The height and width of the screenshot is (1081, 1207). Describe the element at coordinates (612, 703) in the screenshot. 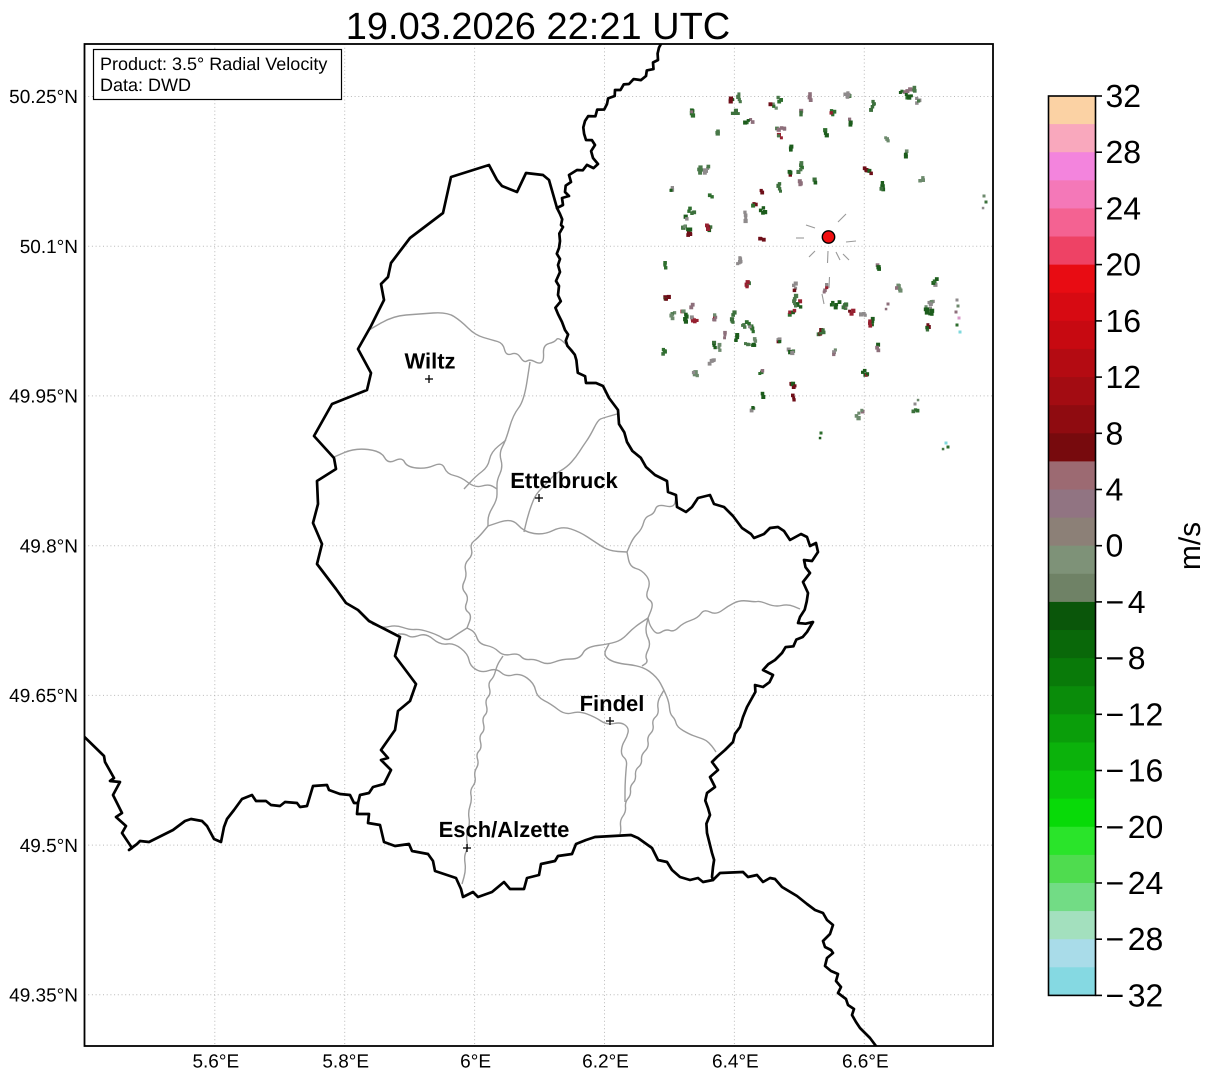

I see `svg-text: Findel` at that location.